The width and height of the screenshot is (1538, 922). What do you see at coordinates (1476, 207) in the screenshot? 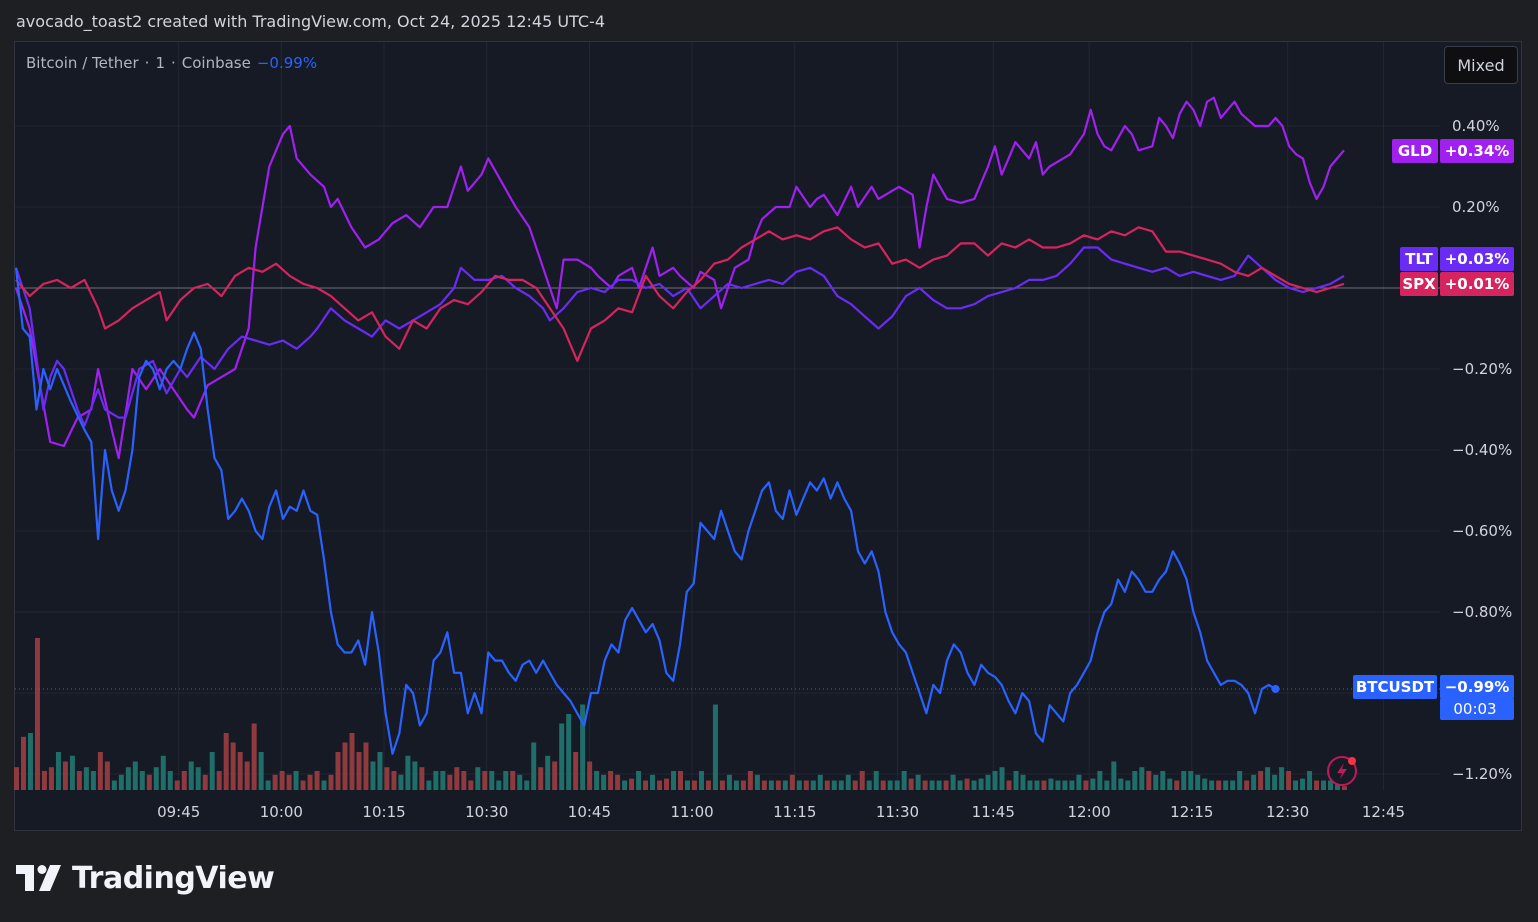
I see `y-tick-label: 0.20%` at bounding box center [1476, 207].